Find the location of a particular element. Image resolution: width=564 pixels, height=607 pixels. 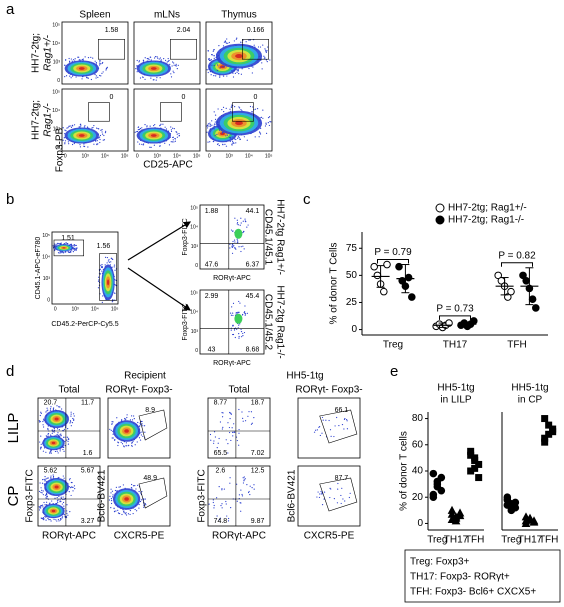

row-label: CP is located at coordinates (13, 496).